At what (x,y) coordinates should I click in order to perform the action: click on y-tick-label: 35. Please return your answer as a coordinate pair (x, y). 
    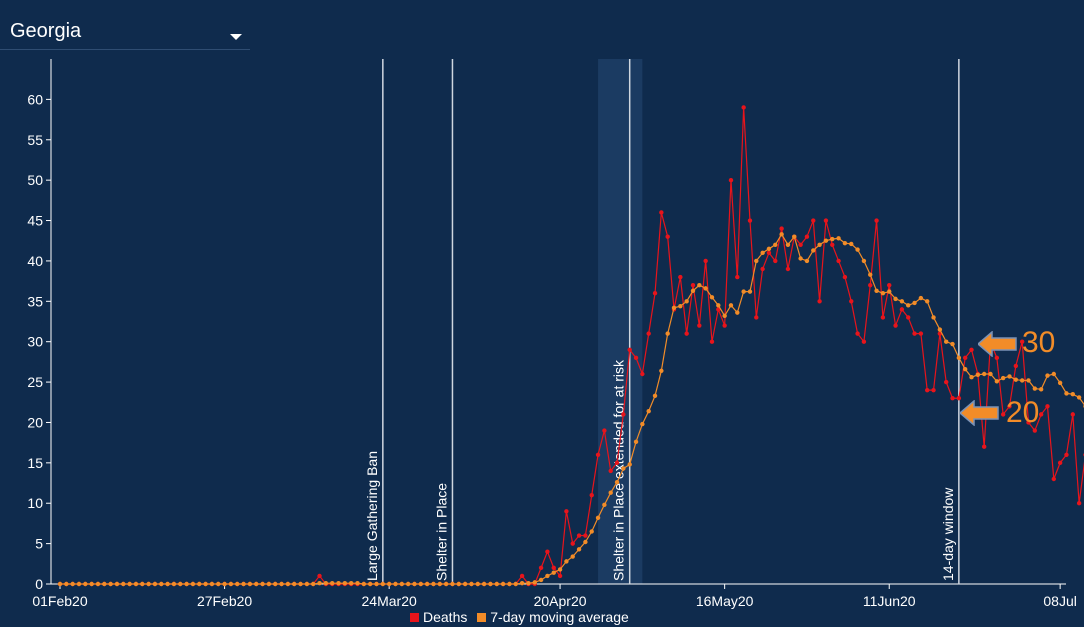
    Looking at the image, I should click on (35, 301).